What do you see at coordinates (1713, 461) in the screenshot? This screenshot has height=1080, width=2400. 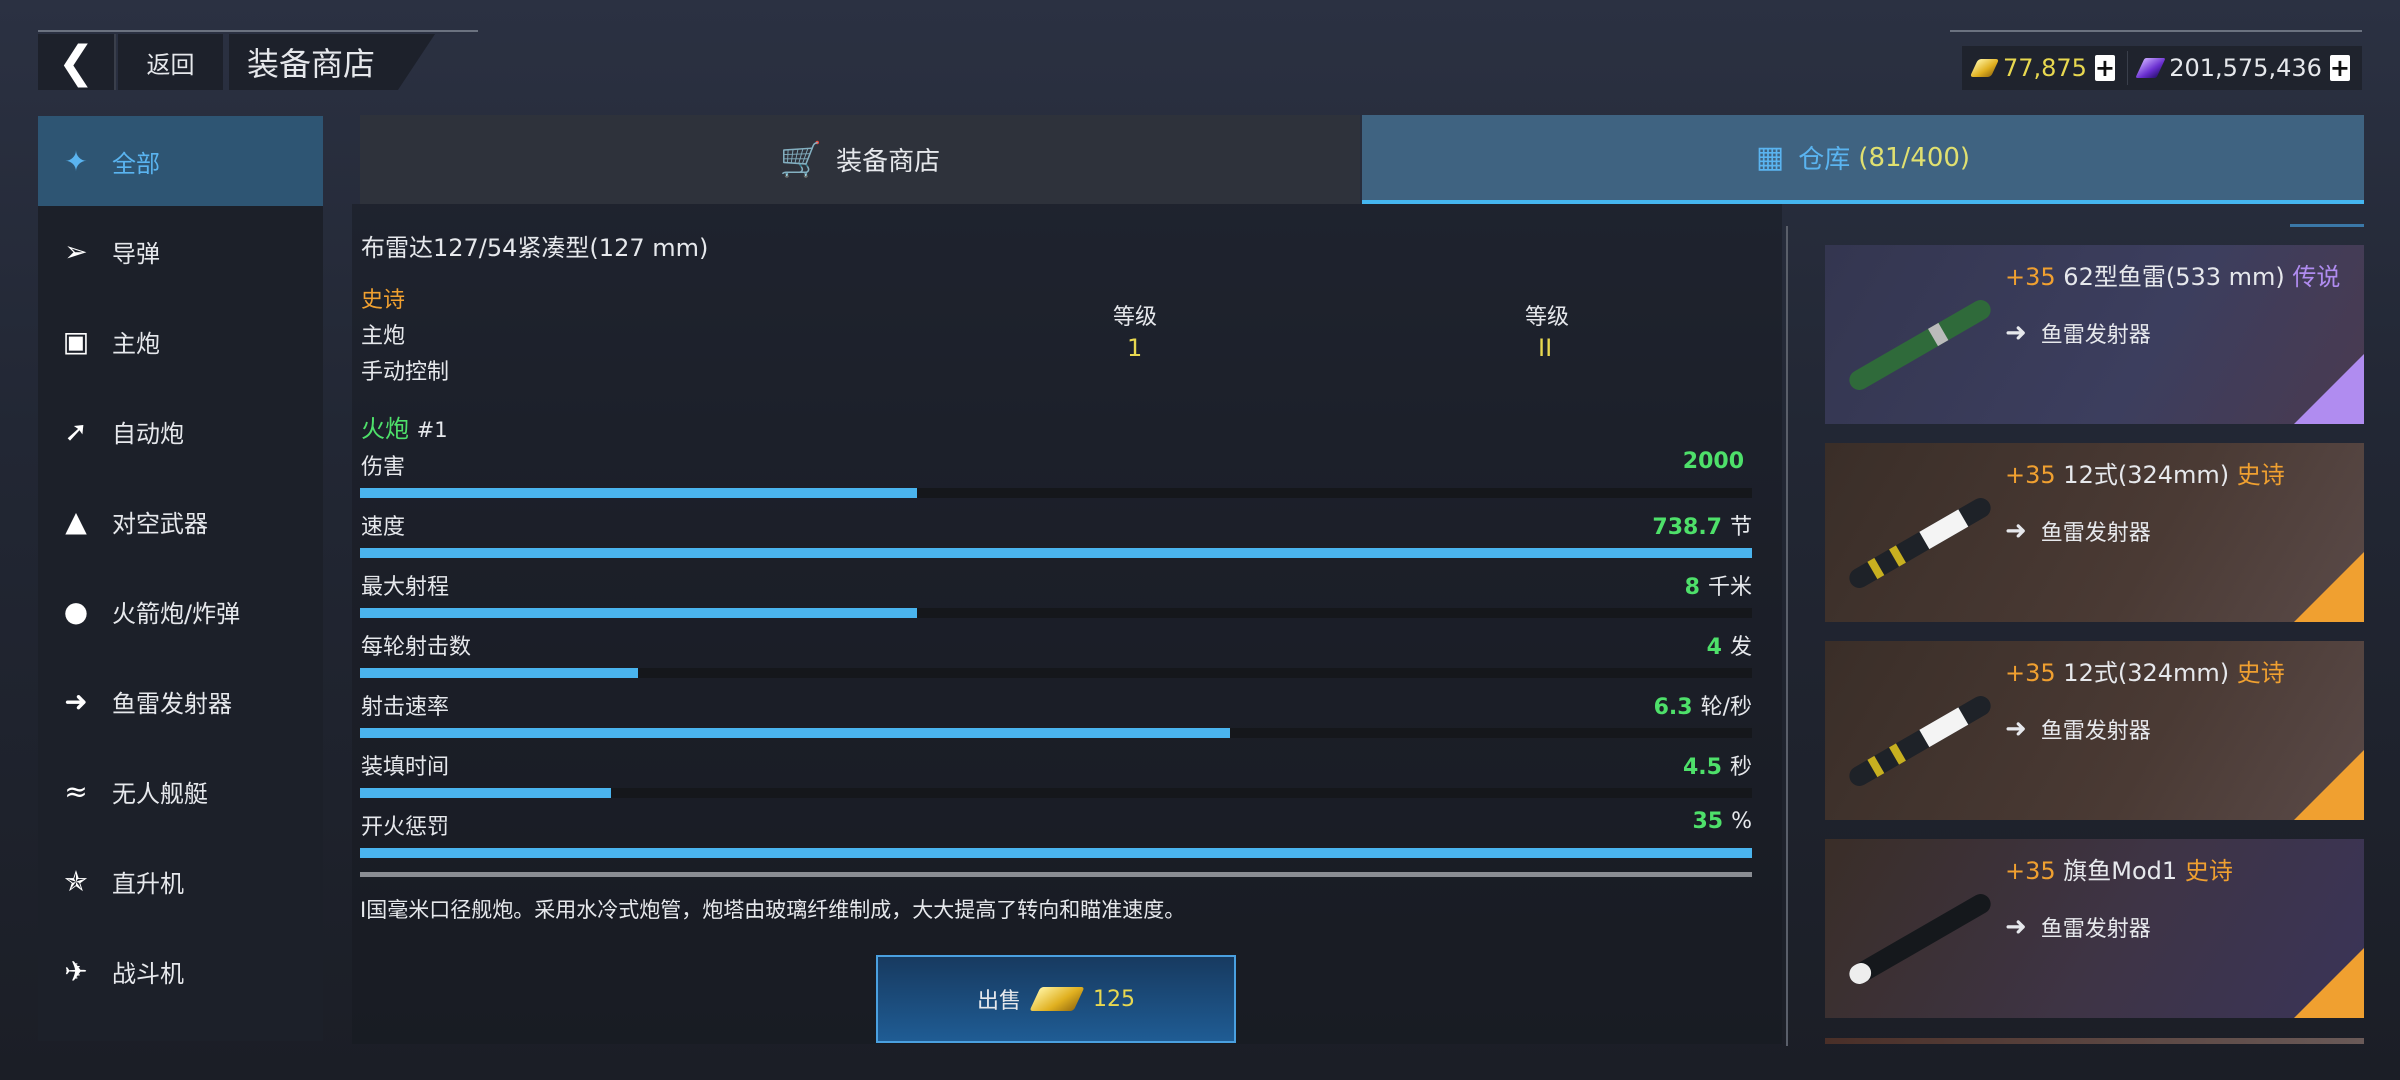 I see `stat-number: 2000` at bounding box center [1713, 461].